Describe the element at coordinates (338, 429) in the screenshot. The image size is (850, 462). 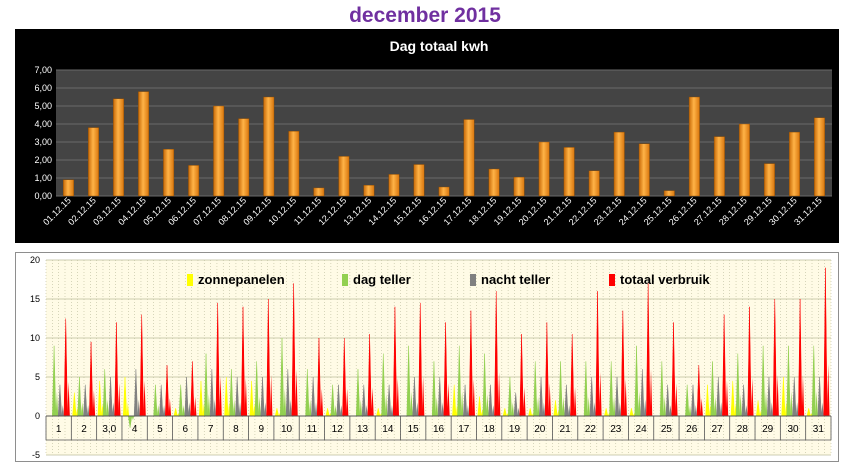
I see `x-tick-label: 12` at that location.